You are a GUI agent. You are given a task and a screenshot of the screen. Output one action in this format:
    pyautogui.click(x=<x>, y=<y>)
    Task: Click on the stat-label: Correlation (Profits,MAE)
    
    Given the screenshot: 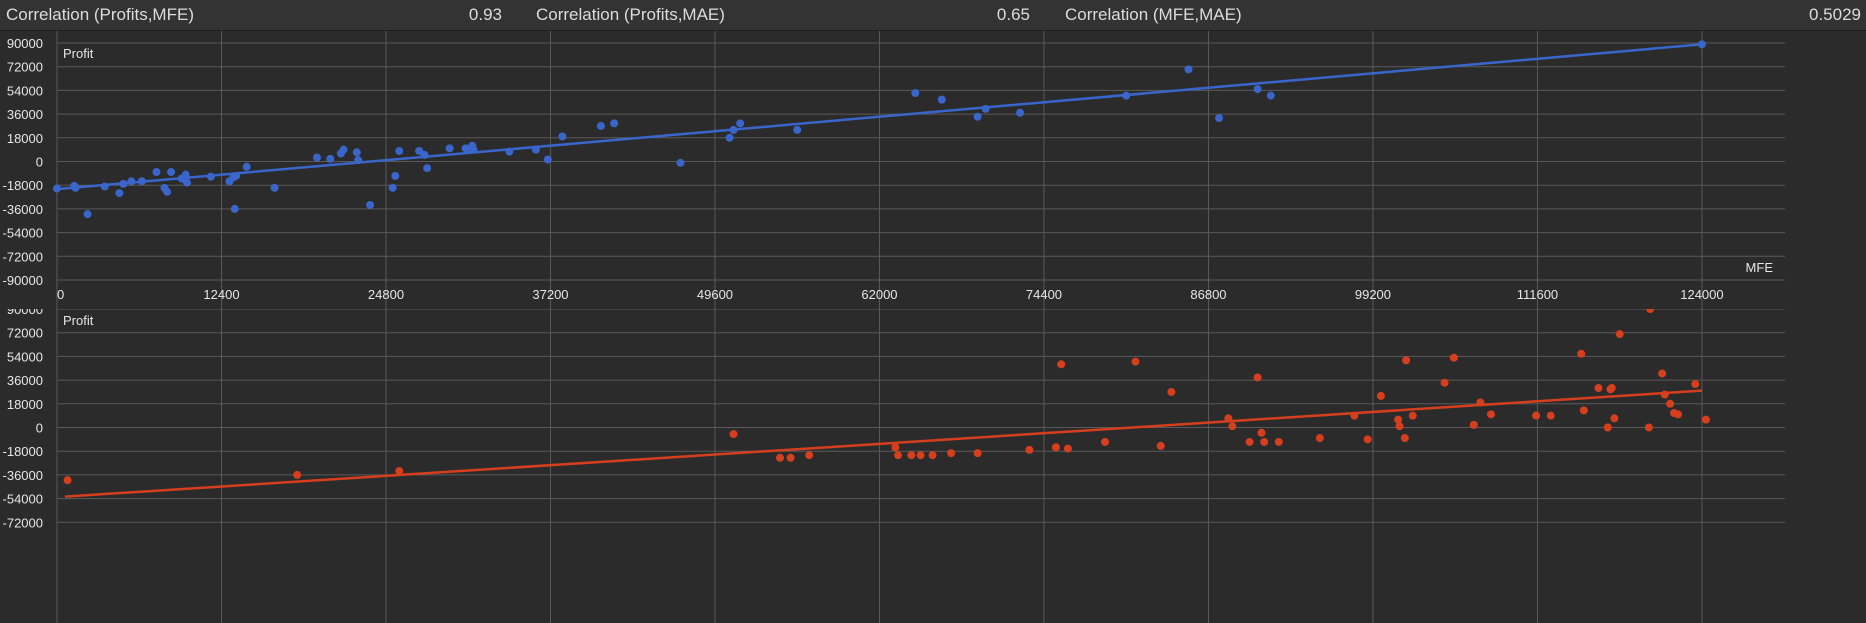 What is the action you would take?
    pyautogui.click(x=630, y=14)
    